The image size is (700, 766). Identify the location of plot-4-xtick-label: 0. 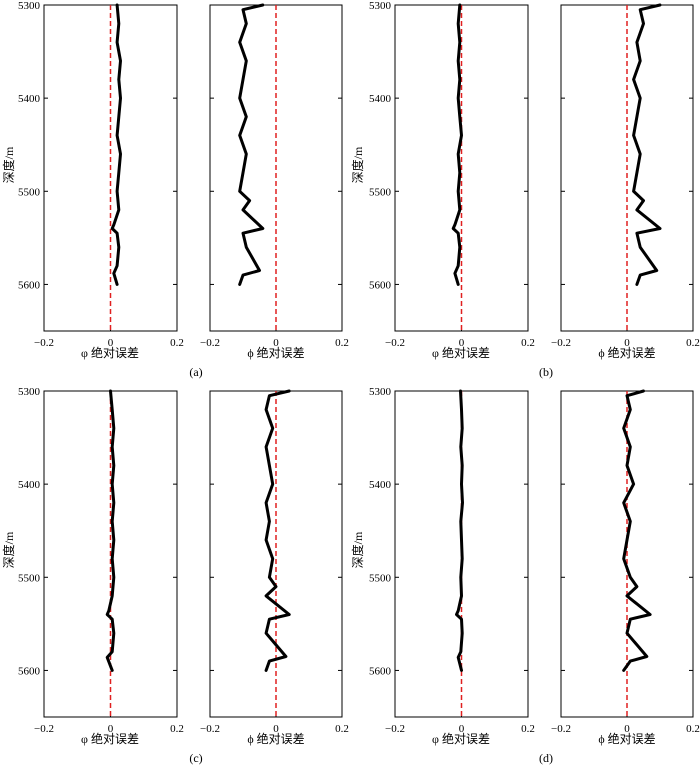
(627, 343).